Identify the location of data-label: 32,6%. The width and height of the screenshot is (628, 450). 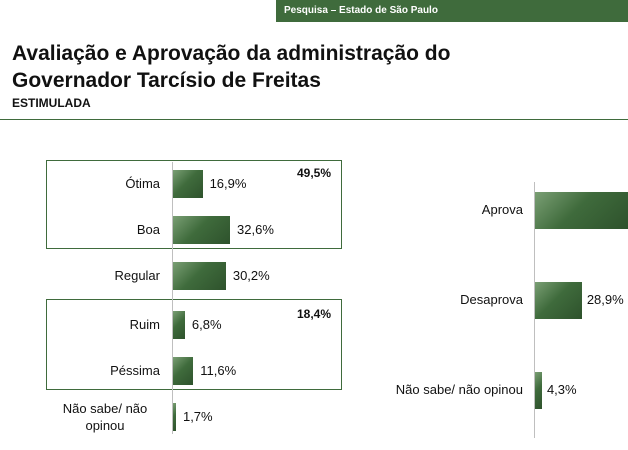
(255, 229).